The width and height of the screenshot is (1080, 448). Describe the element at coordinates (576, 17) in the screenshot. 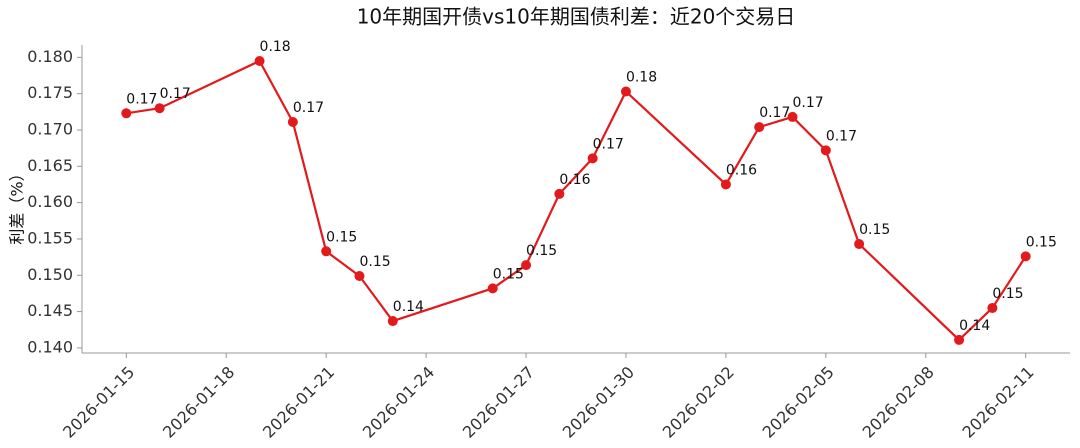

I see `chart-title: 10年期国开债vs10年期国债利差：近20个交易日` at that location.